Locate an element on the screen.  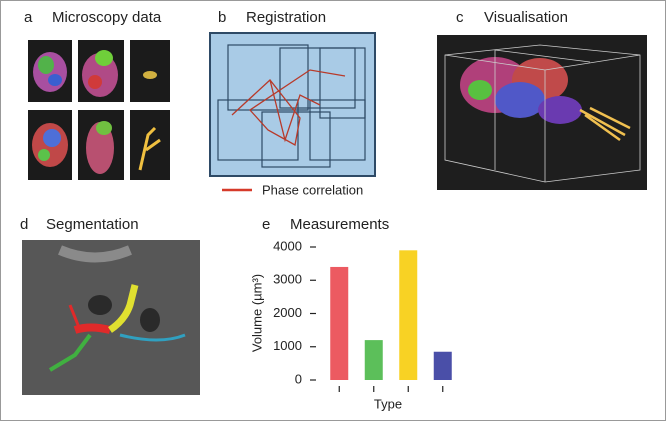
visualisation-render is located at coordinates (542, 112).